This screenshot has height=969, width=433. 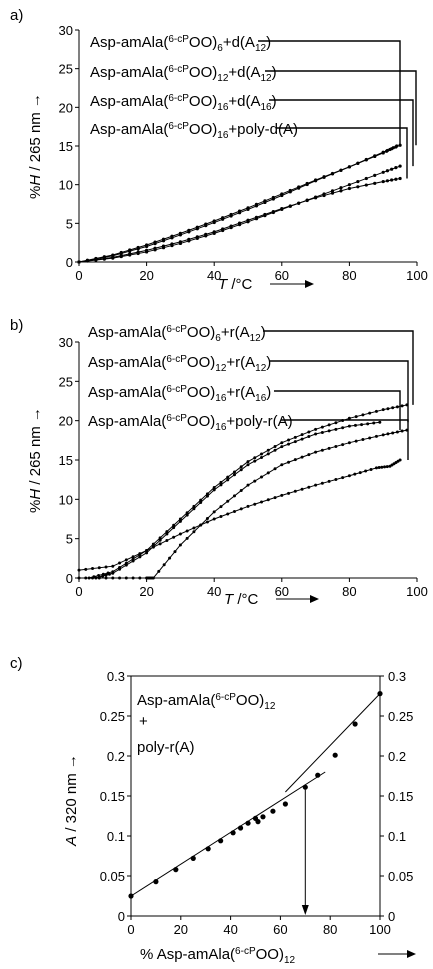 What do you see at coordinates (69, 223) in the screenshot?
I see `y-tick-label: 5` at bounding box center [69, 223].